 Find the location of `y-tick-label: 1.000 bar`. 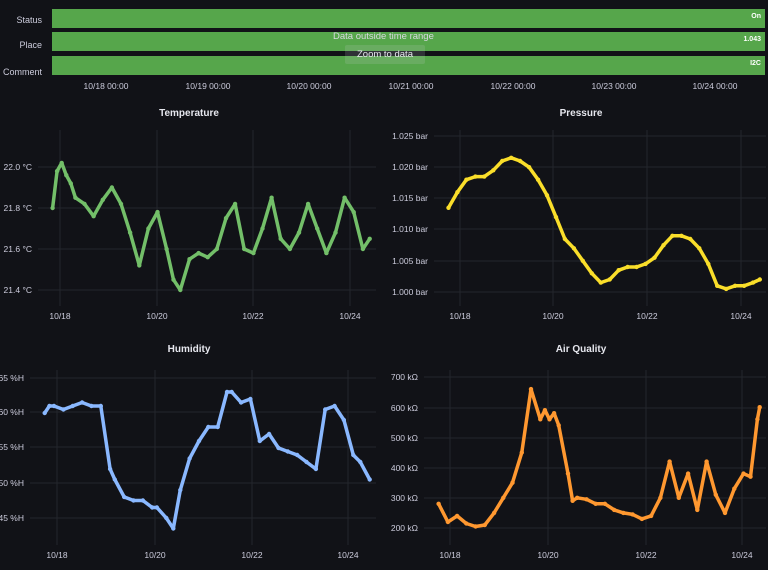

y-tick-label: 1.000 bar is located at coordinates (410, 292).